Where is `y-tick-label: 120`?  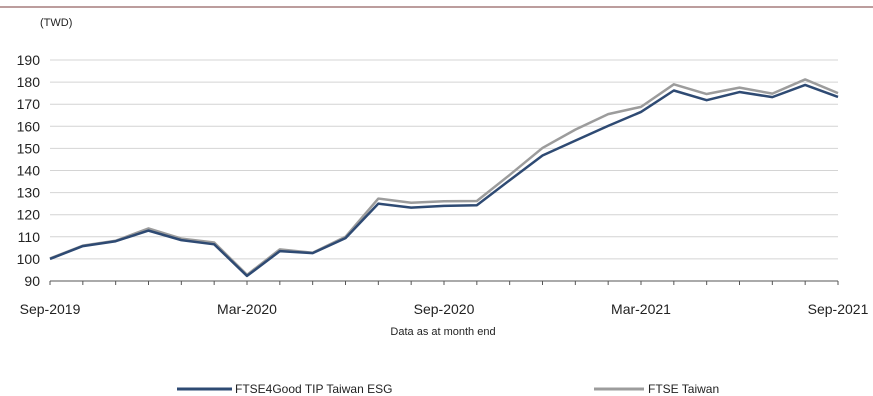 y-tick-label: 120 is located at coordinates (29, 215).